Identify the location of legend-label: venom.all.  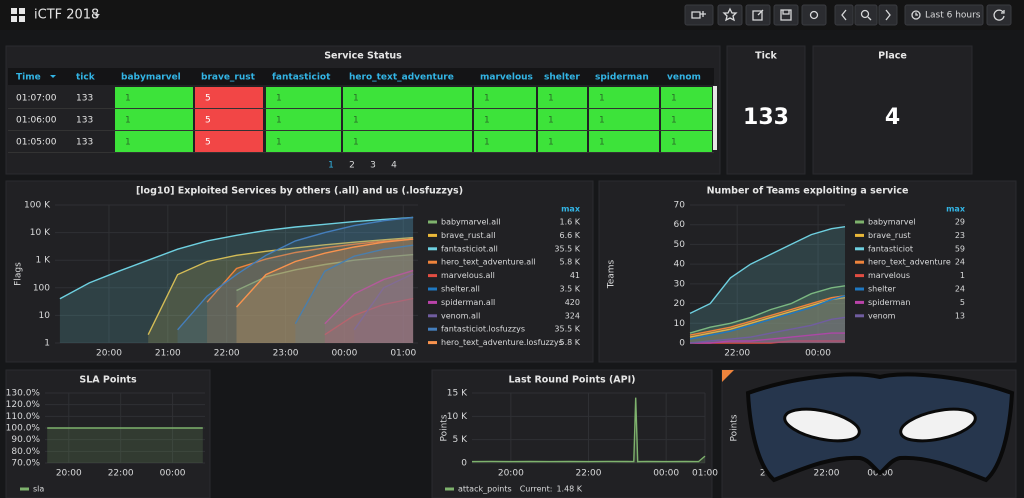
(460, 315).